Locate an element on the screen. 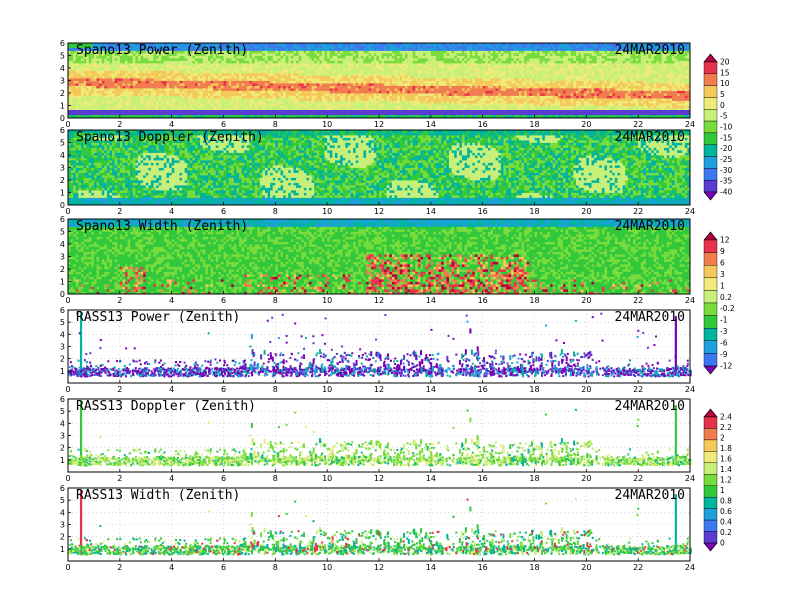 The height and width of the screenshot is (612, 792). y-tick-label: 0 is located at coordinates (62, 294).